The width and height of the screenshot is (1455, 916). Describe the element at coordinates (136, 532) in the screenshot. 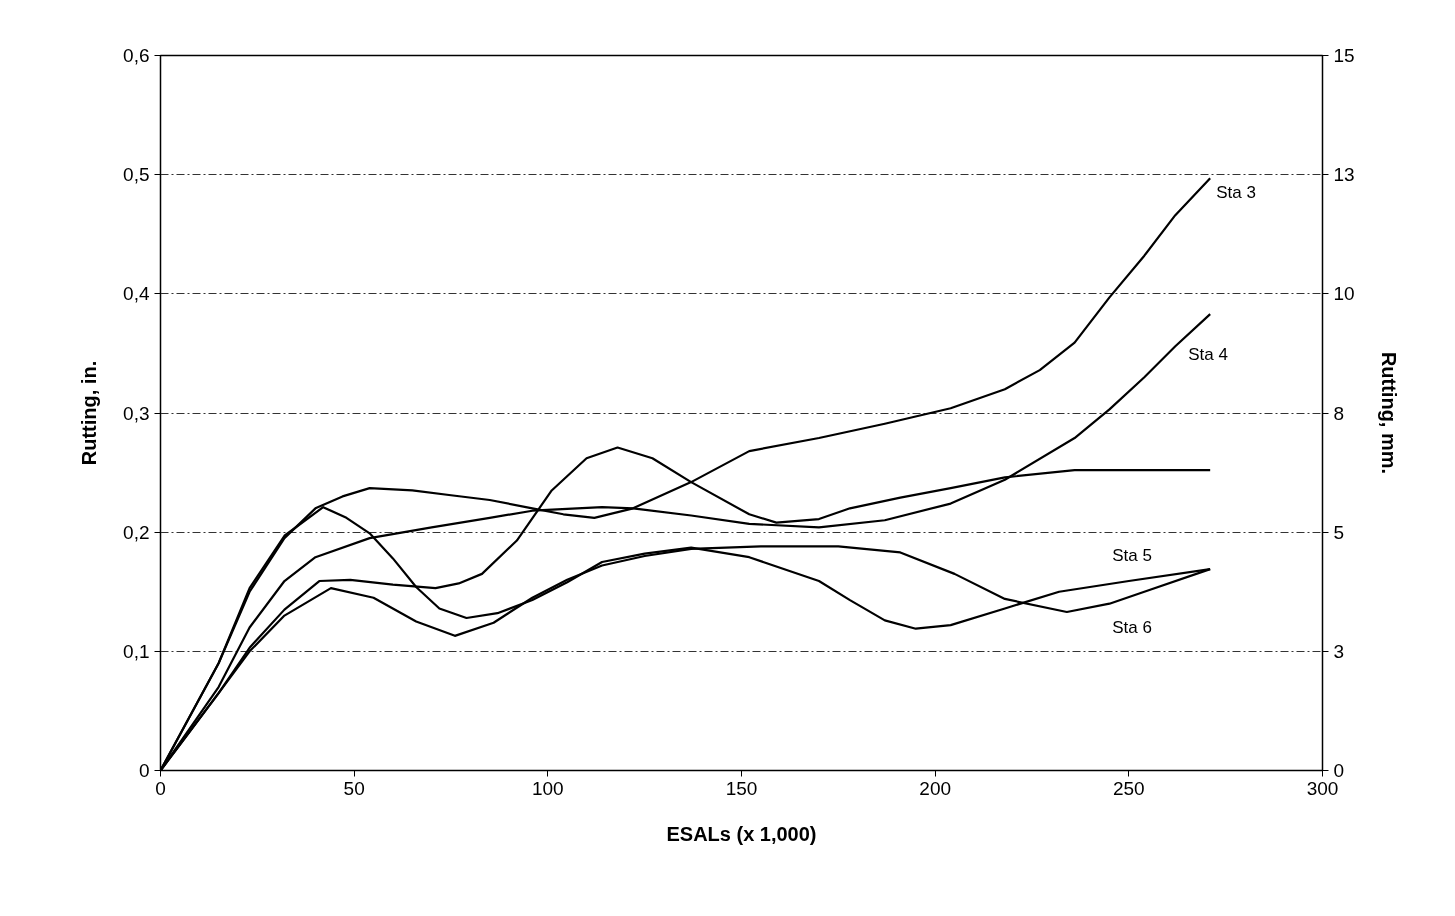

I see `y-tick-label: 0,2` at that location.